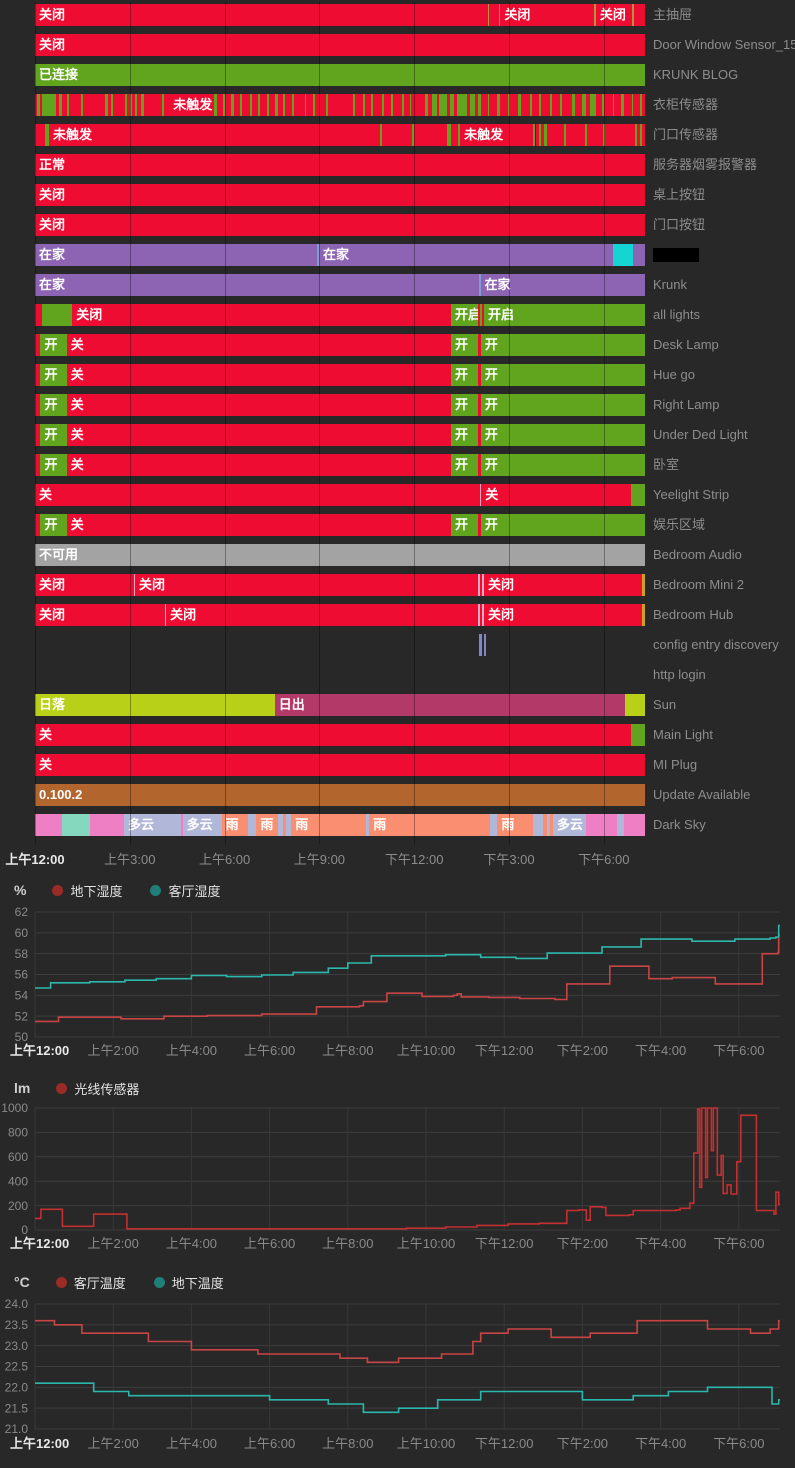  I want to click on state-segment: 在家, so click(466, 255).